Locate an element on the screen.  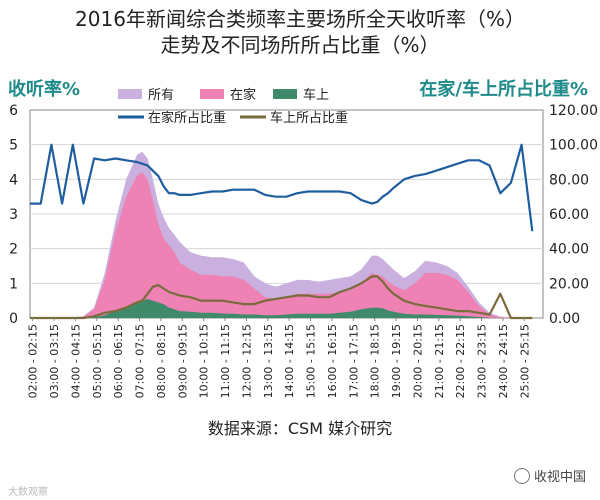
x-tick-label: 15:00 - 15:15 is located at coordinates (311, 361).